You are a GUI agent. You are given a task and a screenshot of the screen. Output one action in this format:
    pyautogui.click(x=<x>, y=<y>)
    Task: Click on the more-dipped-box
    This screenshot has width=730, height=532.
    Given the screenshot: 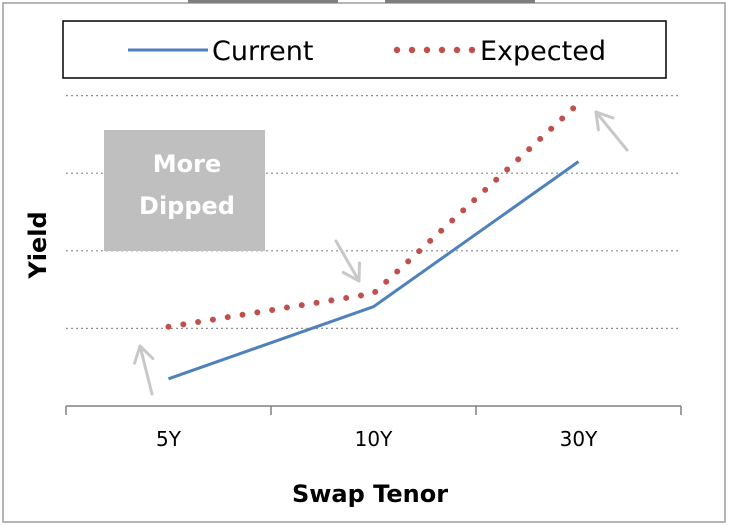 What is the action you would take?
    pyautogui.click(x=184, y=190)
    